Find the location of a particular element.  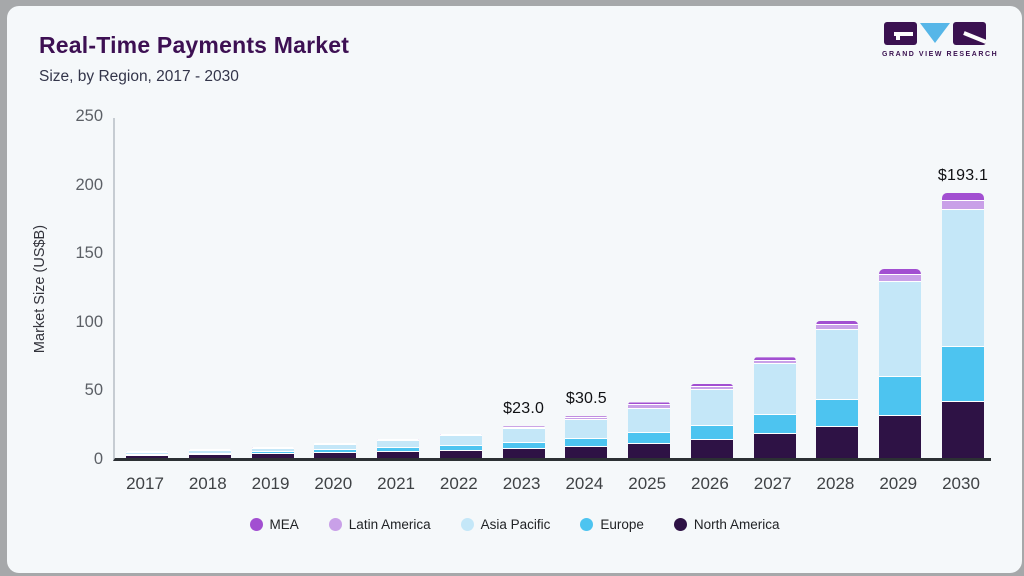

x-tick-label: 2023 is located at coordinates (521, 483).